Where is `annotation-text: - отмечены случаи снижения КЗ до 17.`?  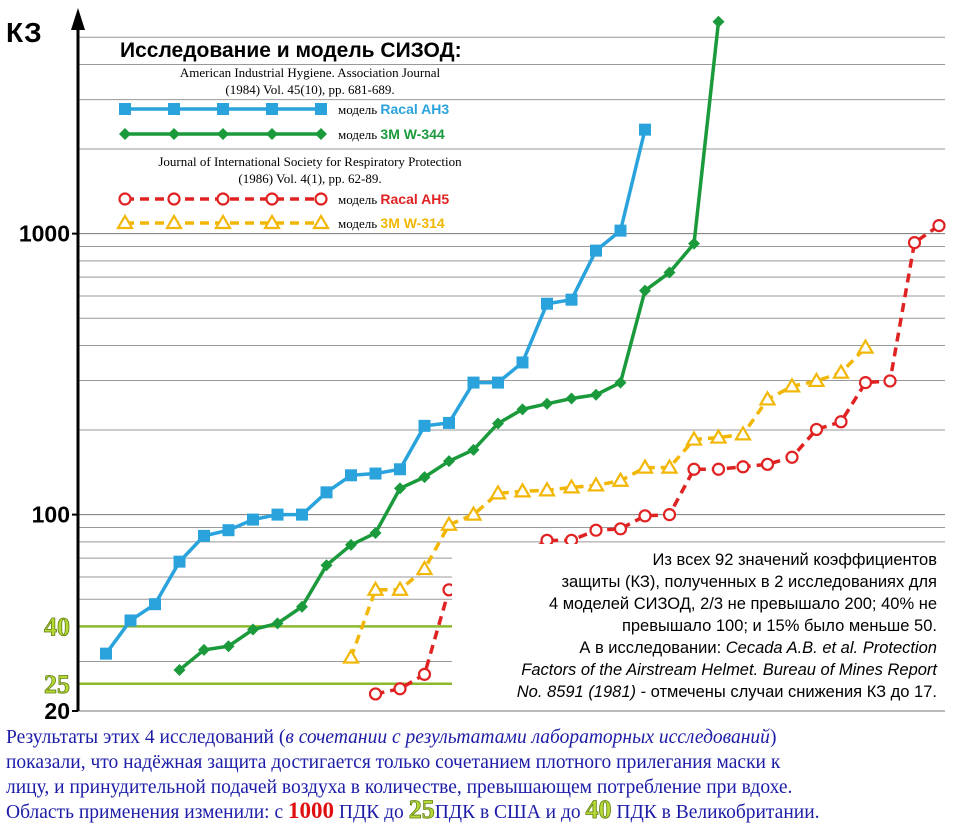 annotation-text: - отмечены случаи снижения КЗ до 17. is located at coordinates (786, 692).